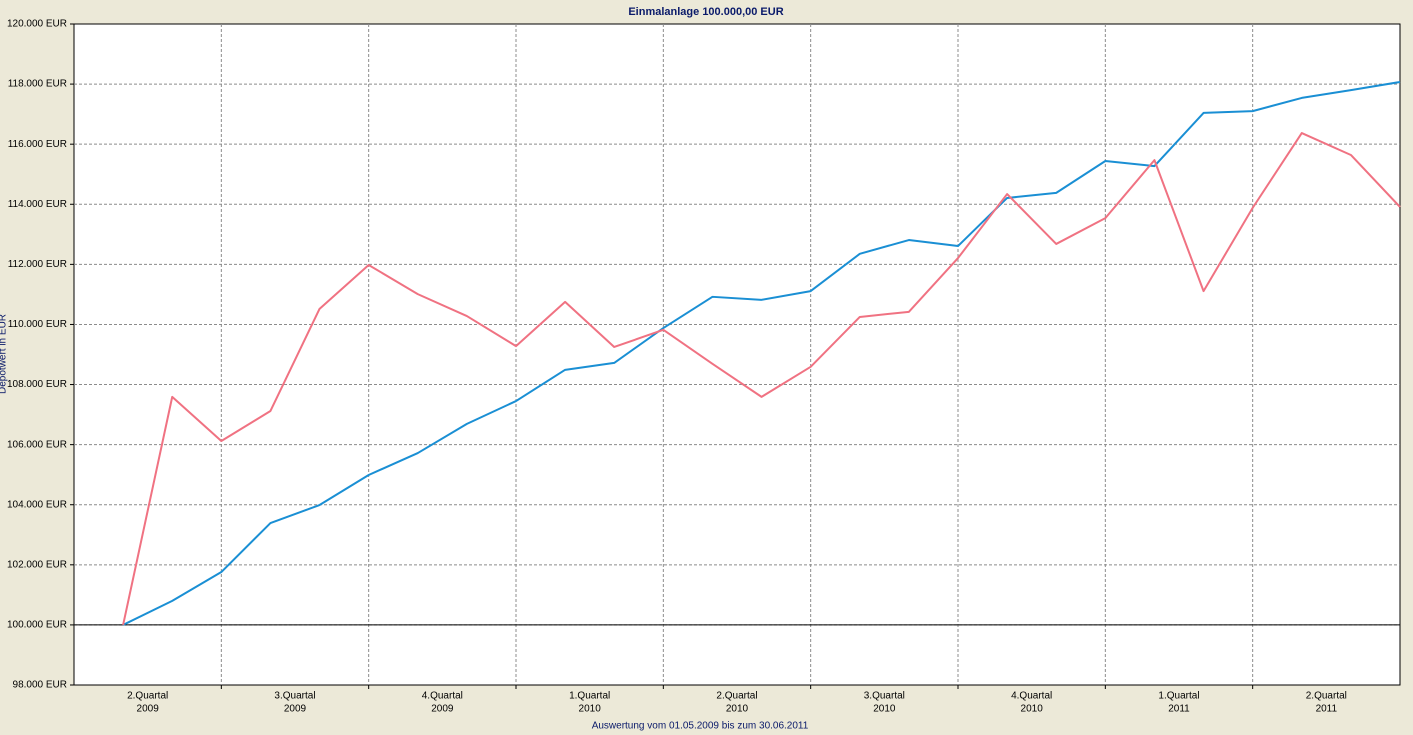 Image resolution: width=1413 pixels, height=735 pixels. Describe the element at coordinates (37, 384) in the screenshot. I see `y-tick-label: 108.000 EUR` at that location.